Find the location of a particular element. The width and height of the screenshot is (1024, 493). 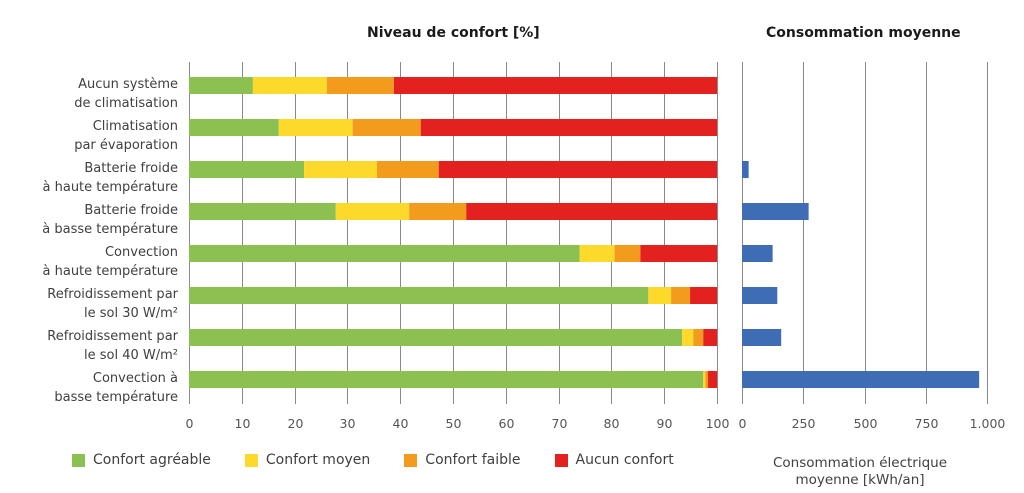

category-label-line: le sol 40 W/m² is located at coordinates (131, 355).